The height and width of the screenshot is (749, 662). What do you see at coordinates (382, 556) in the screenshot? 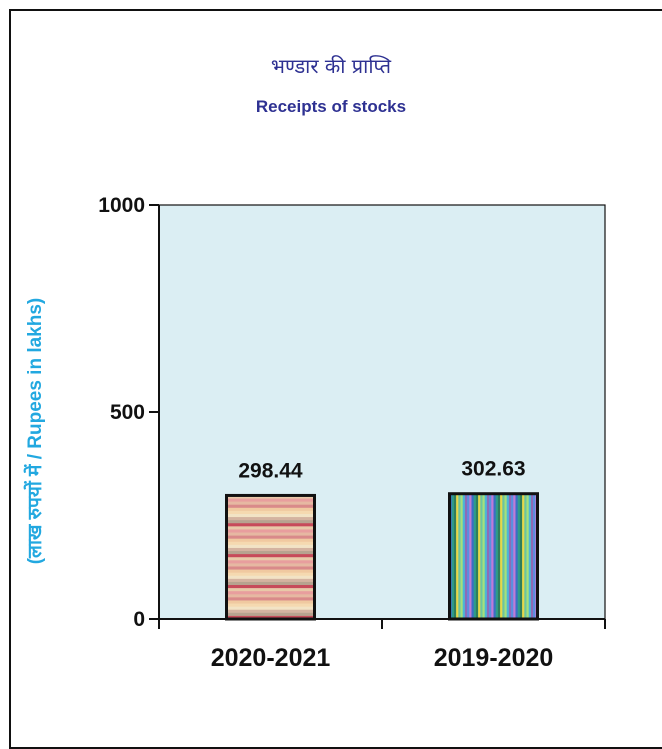
I see `bars` at bounding box center [382, 556].